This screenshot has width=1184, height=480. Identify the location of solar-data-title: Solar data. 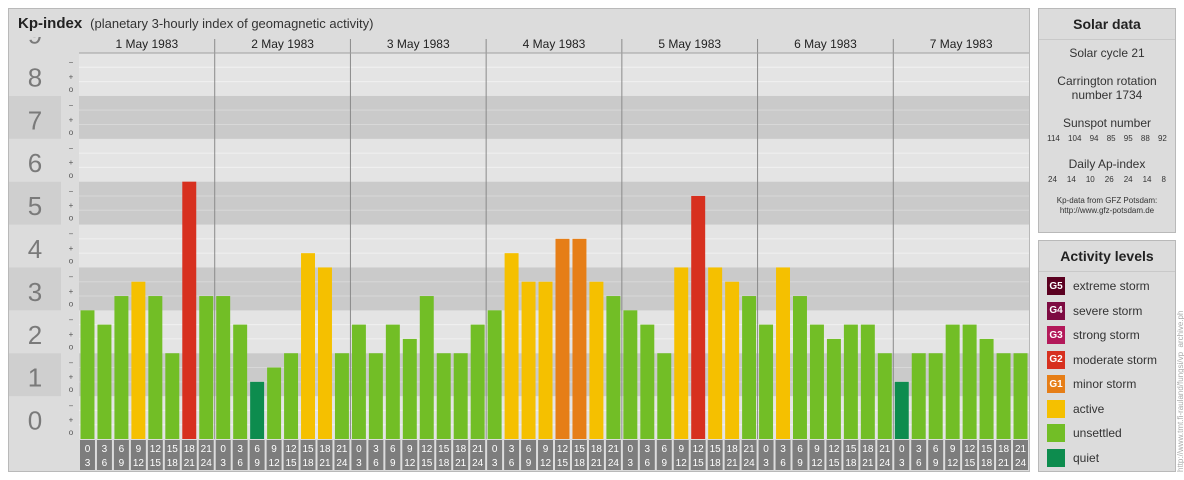
(1107, 24).